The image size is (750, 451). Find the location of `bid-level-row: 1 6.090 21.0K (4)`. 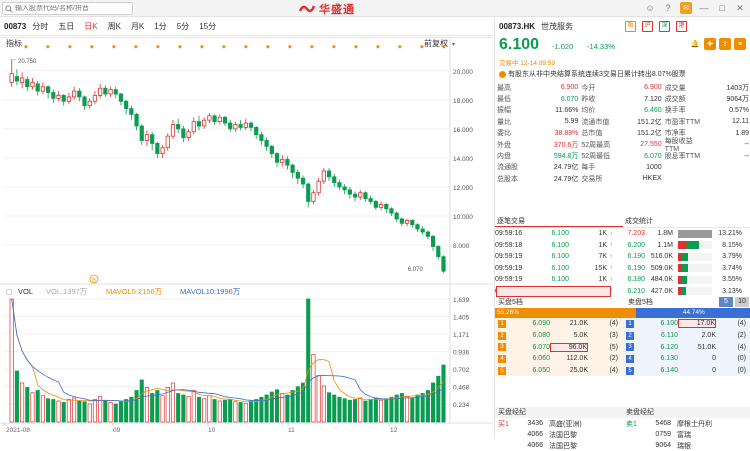

bid-level-row: 1 6.090 21.0K (4) is located at coordinates (559, 324).